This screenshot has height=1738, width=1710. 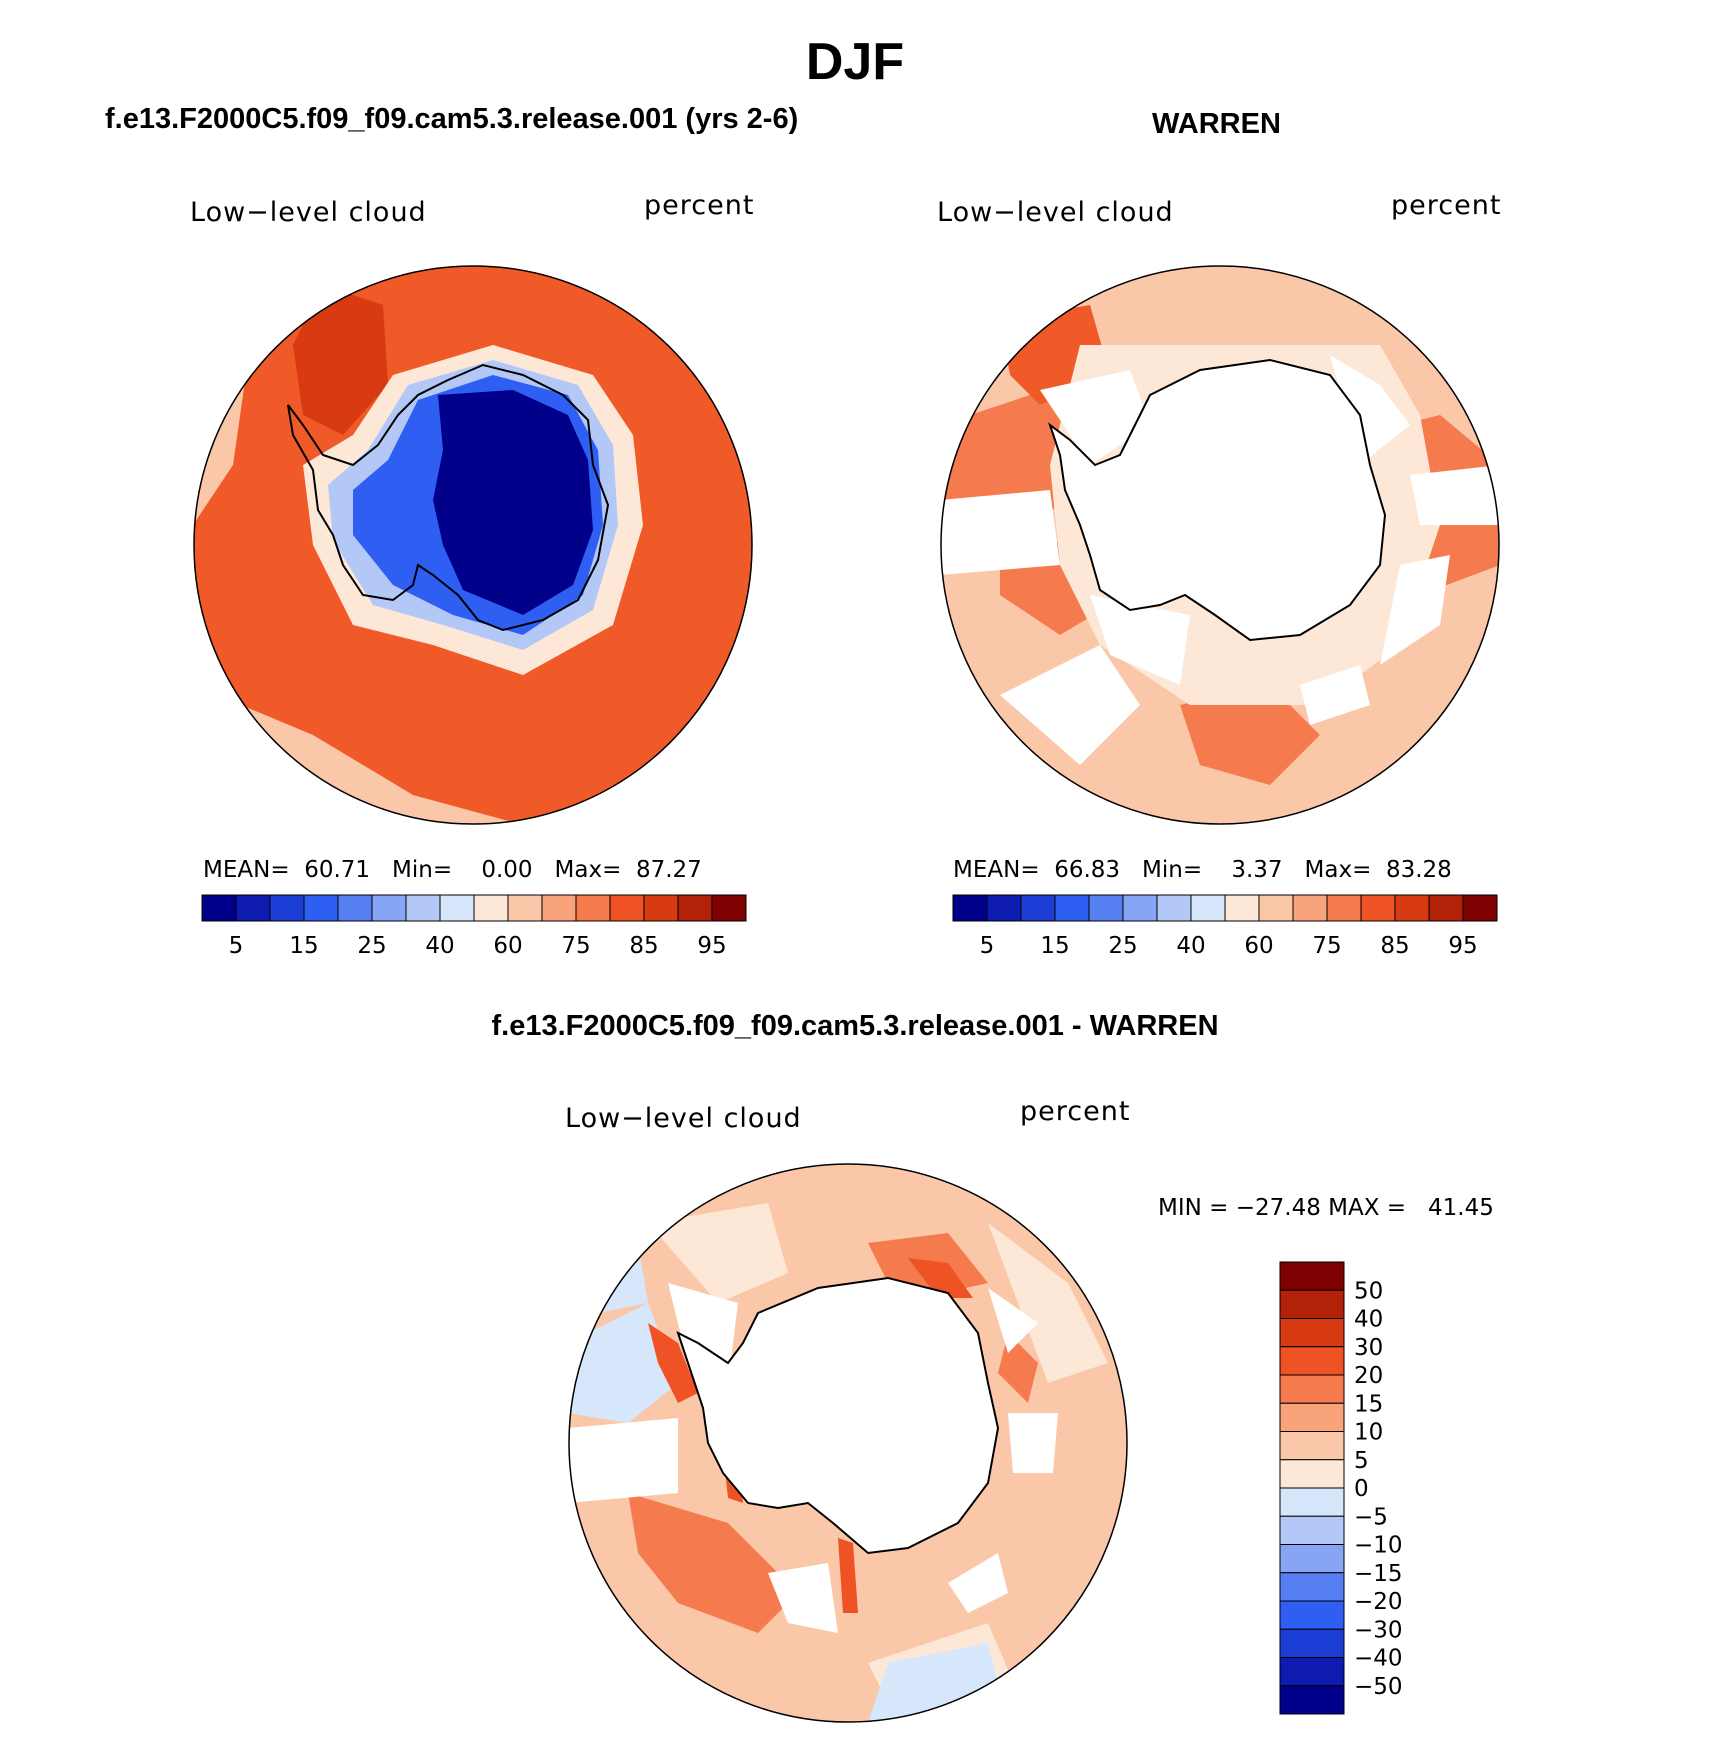 What do you see at coordinates (1216, 124) in the screenshot?
I see `panel-obs-title: WARREN` at bounding box center [1216, 124].